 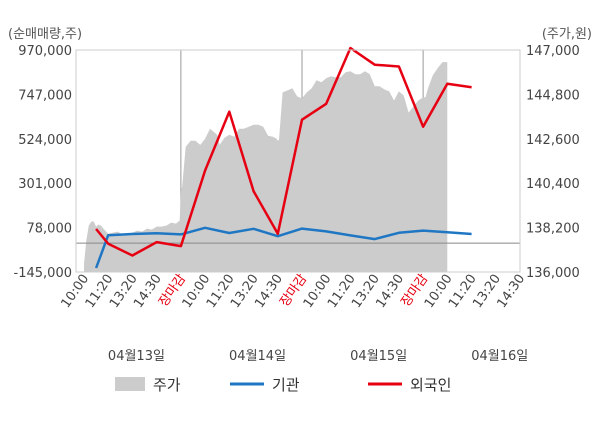 What do you see at coordinates (50, 229) in the screenshot?
I see `left-tick-label: 78,000` at bounding box center [50, 229].